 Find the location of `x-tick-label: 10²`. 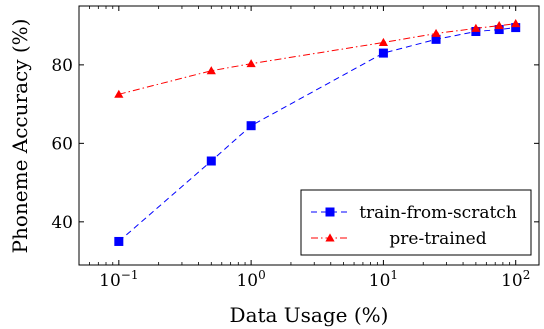

x-tick-label: 10² is located at coordinates (515, 279).